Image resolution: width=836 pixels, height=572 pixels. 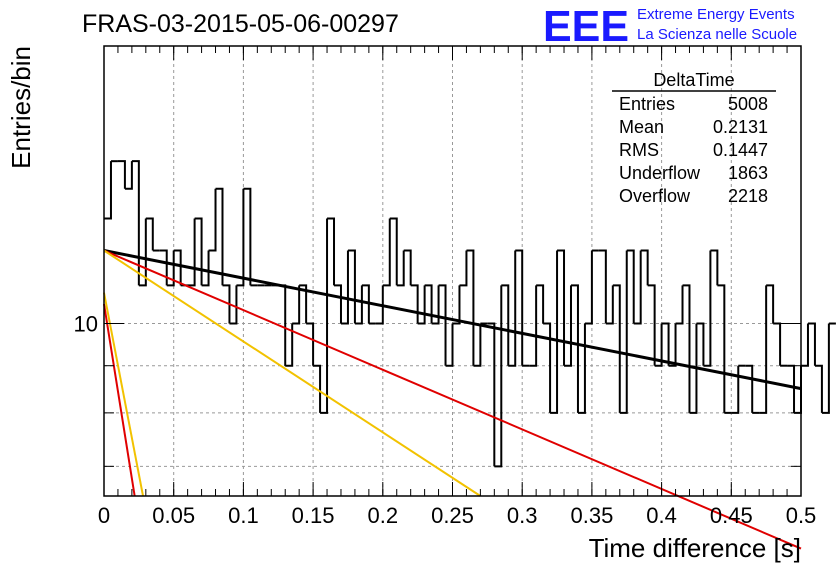 What do you see at coordinates (313, 515) in the screenshot?
I see `x-tick-label: 0.15` at bounding box center [313, 515].